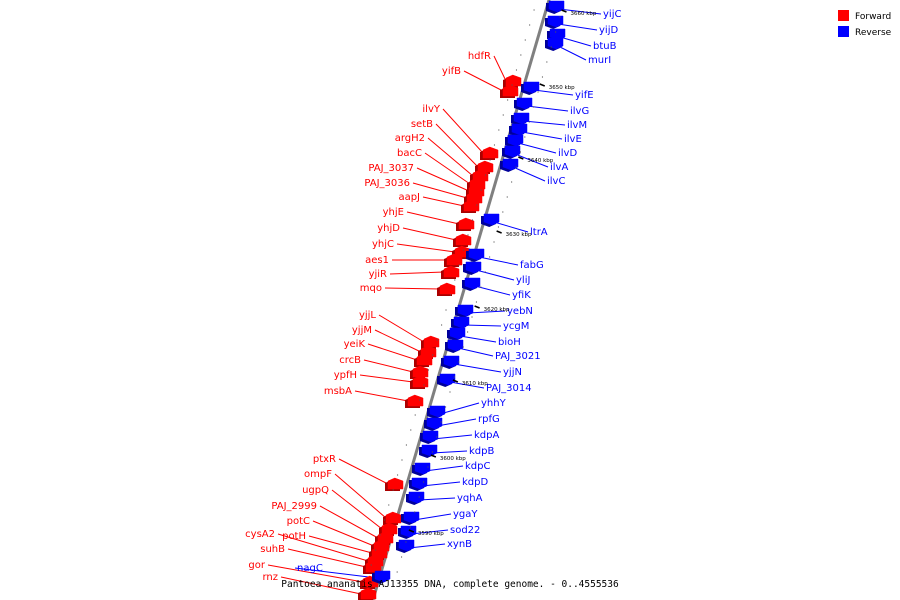 Image resolution: width=900 pixels, height=600 pixels. I want to click on forward-gene-label: bacC, so click(409, 153).